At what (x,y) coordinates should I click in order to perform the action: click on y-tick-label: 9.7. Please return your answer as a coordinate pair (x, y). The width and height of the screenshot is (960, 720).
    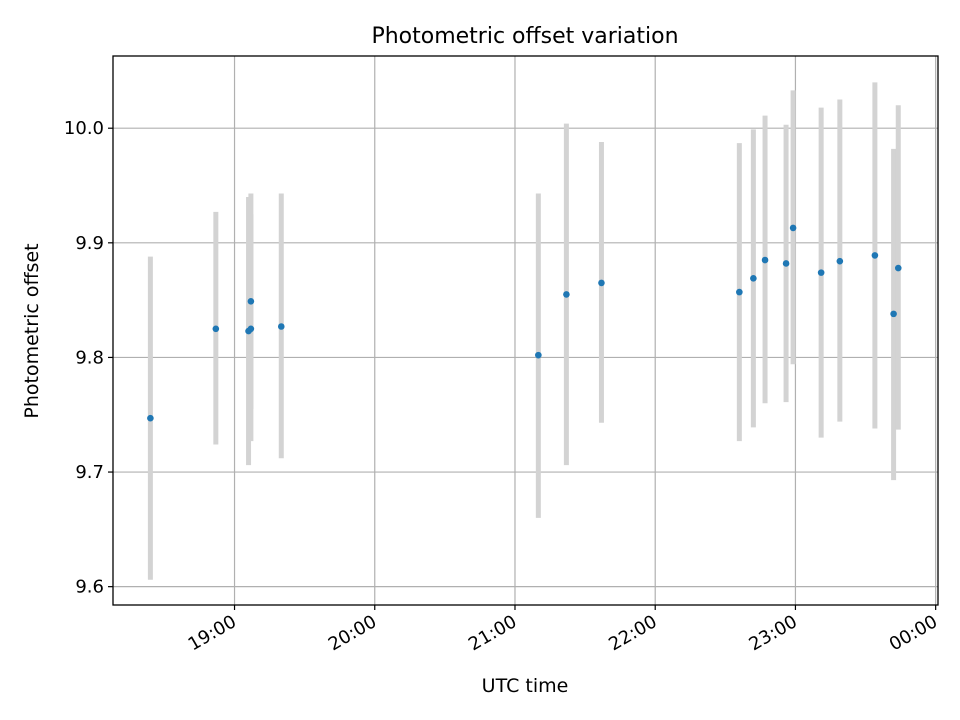
    Looking at the image, I should click on (89, 472).